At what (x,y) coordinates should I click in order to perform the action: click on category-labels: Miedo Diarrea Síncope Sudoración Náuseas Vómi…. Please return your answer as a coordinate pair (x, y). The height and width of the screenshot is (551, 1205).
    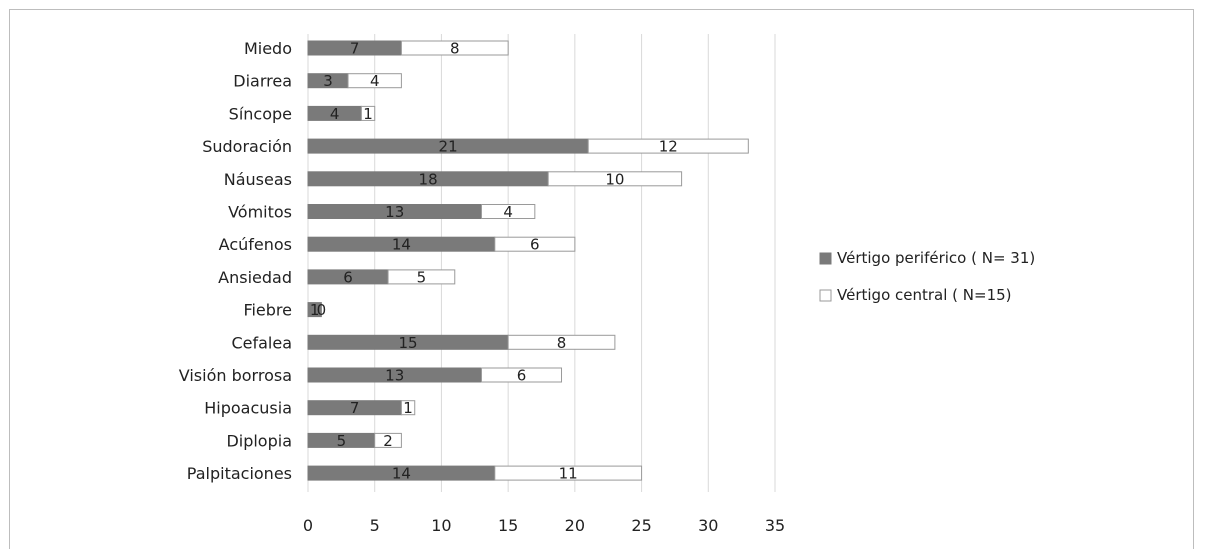
    Looking at the image, I should click on (235, 261).